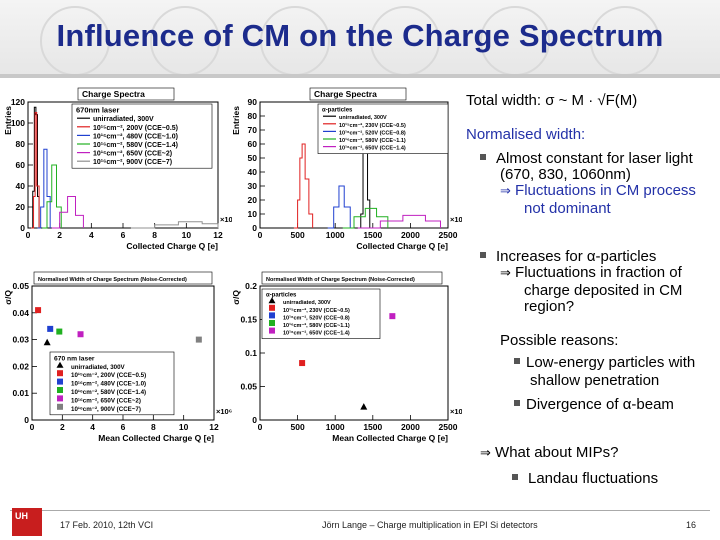  Describe the element at coordinates (591, 272) in the screenshot. I see `conclusion-alpha: ⇒ Fluctuations in fraction of` at that location.